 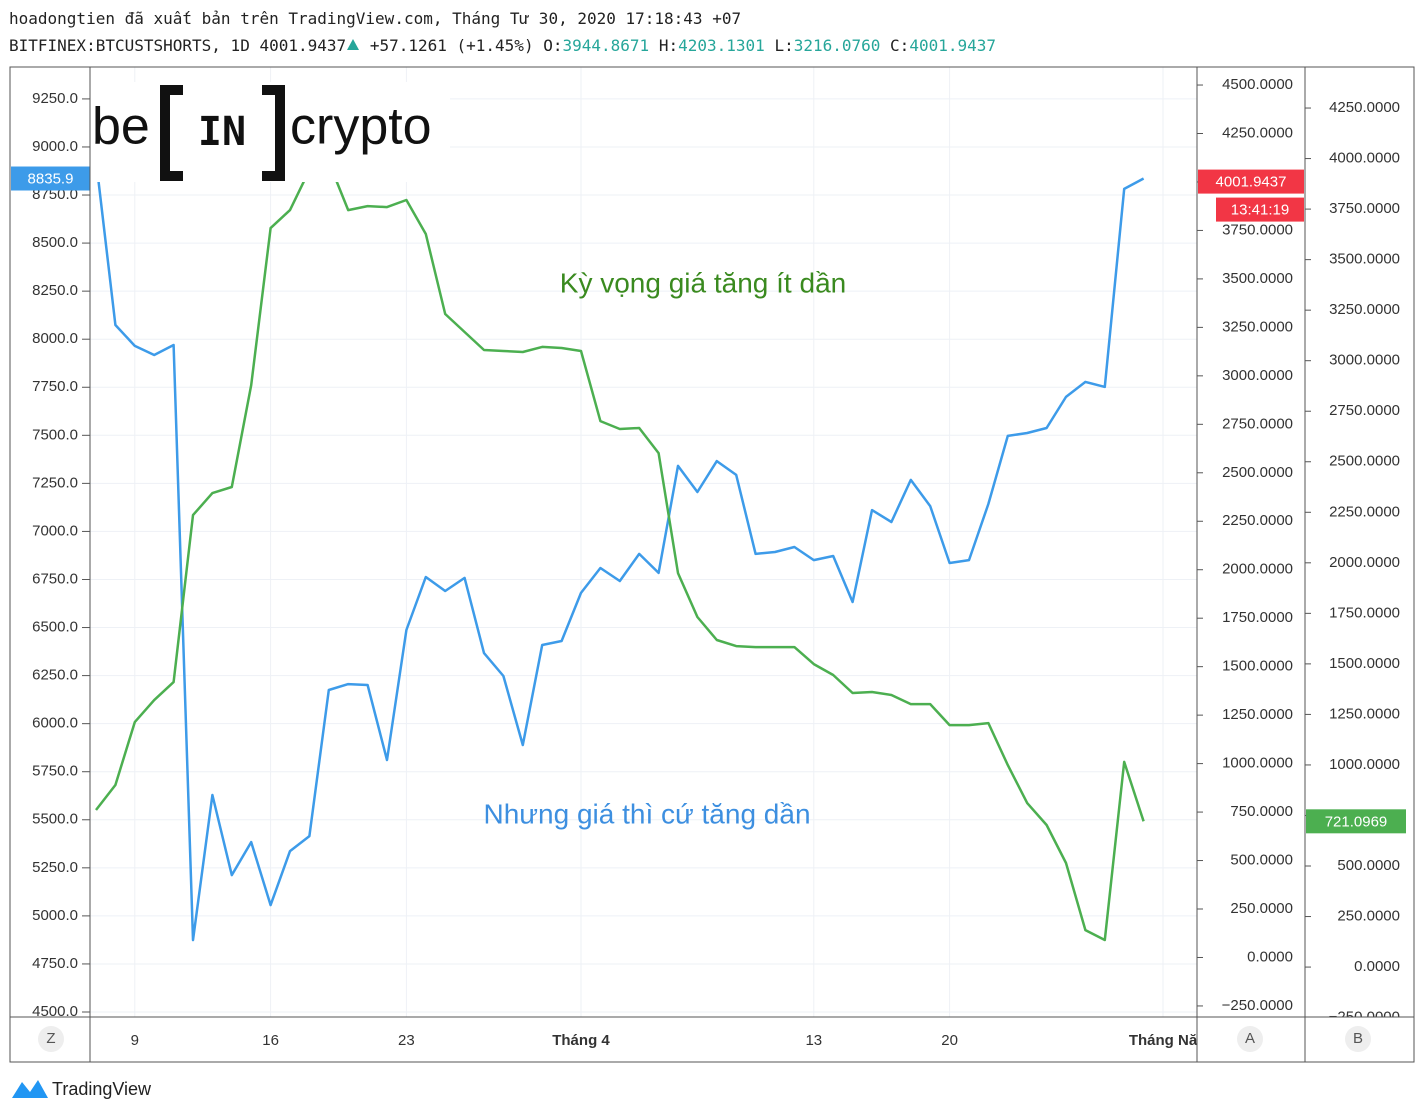 What do you see at coordinates (55, 963) in the screenshot?
I see `y-tick-label: 4750.0` at bounding box center [55, 963].